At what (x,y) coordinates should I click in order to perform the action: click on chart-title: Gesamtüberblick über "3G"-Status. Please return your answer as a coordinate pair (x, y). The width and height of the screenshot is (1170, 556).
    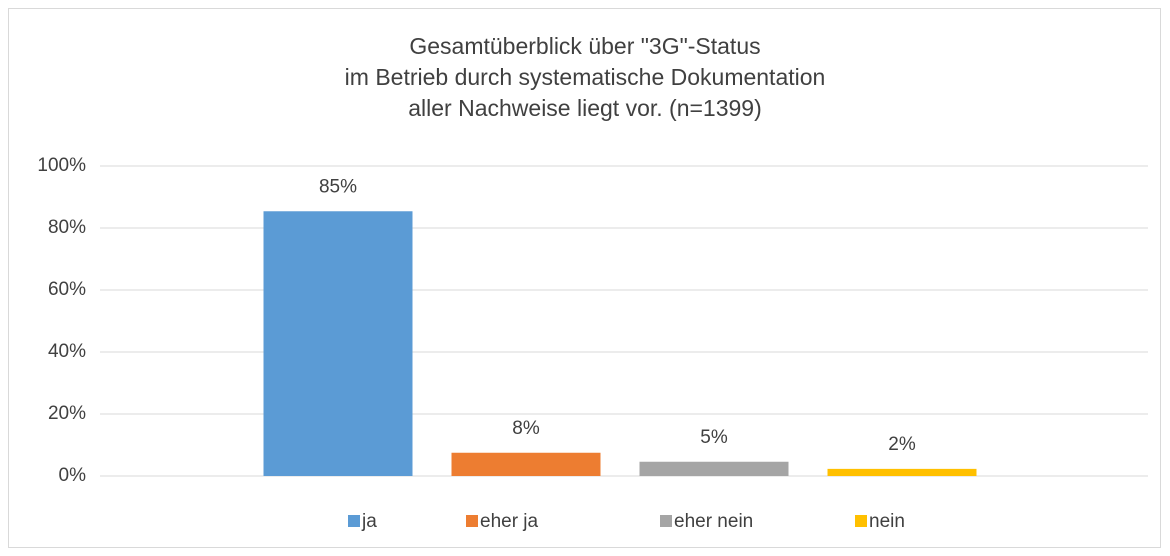
    Looking at the image, I should click on (584, 46).